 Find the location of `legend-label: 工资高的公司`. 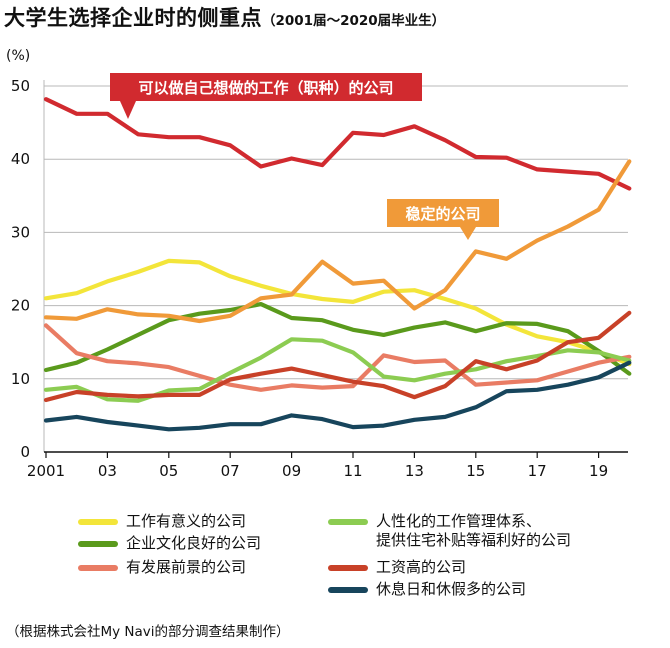

legend-label: 工资高的公司 is located at coordinates (421, 567).